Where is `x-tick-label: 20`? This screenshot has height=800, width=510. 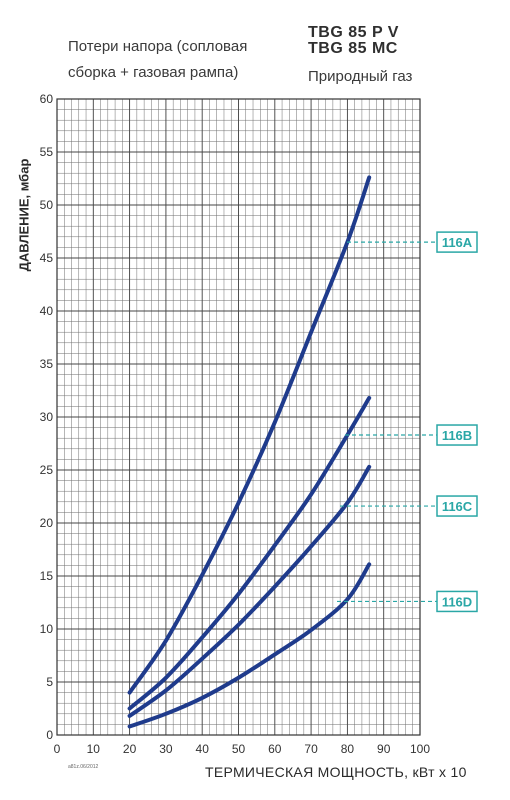 x-tick-label: 20 is located at coordinates (130, 749).